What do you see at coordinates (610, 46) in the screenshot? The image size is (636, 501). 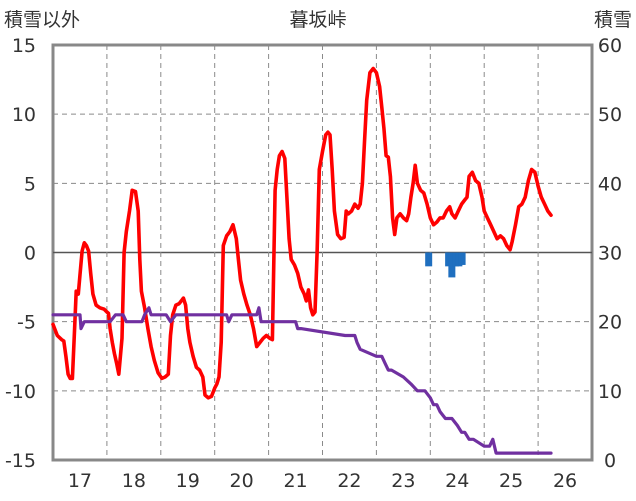 I see `y-right-tick-label: 60` at bounding box center [610, 46].